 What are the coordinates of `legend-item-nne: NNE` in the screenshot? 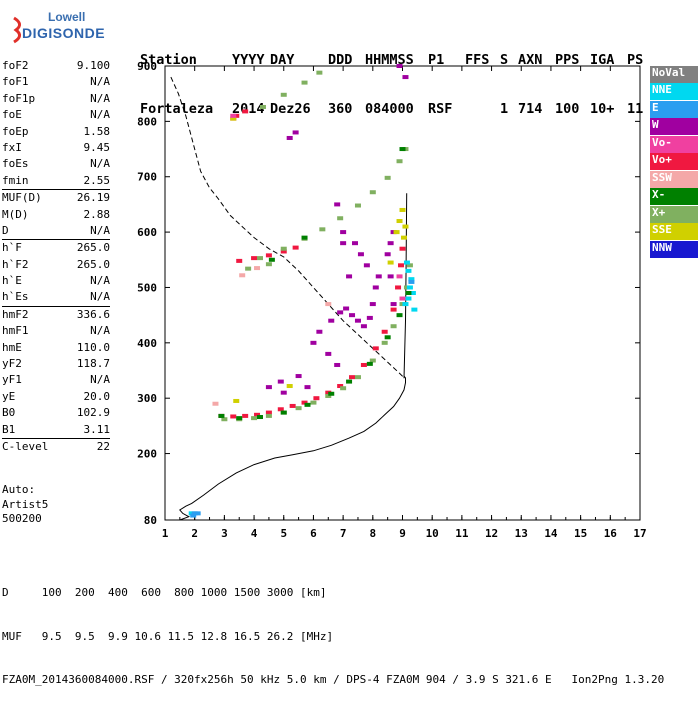 It's located at (674, 92).